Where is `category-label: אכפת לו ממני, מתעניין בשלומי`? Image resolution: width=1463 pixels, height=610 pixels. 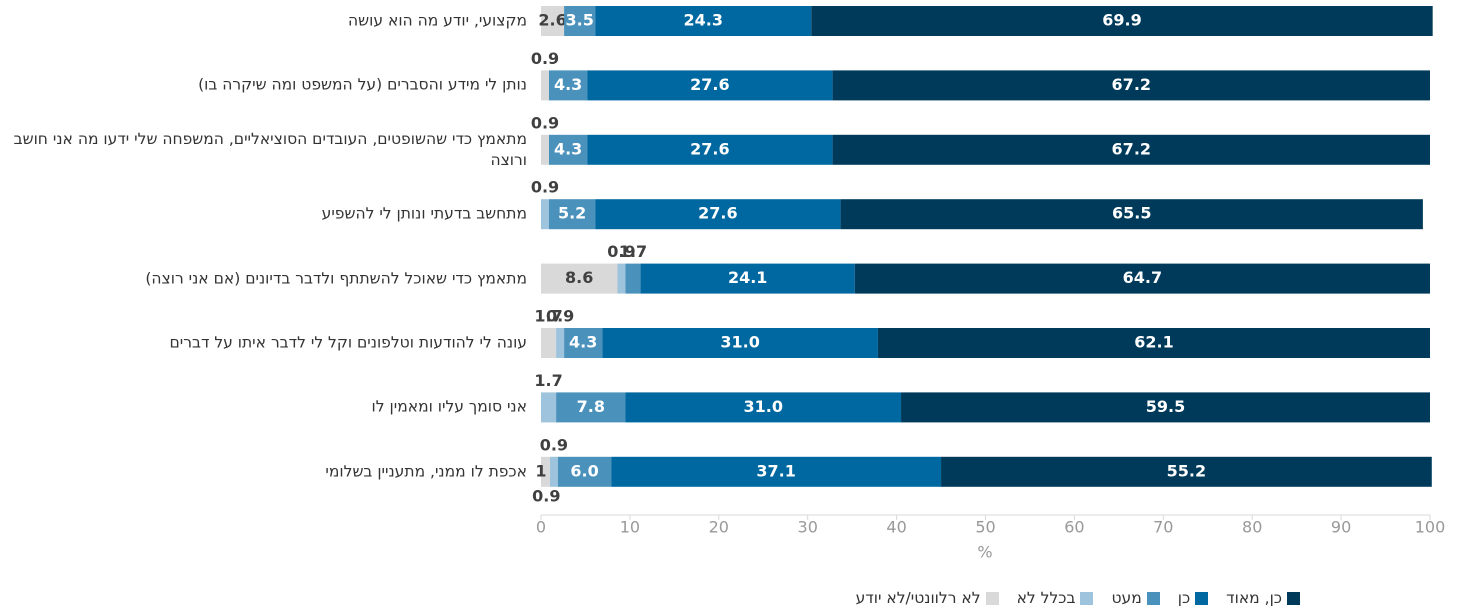
category-label: אכפת לו ממני, מתעניין בשלומי is located at coordinates (426, 471).